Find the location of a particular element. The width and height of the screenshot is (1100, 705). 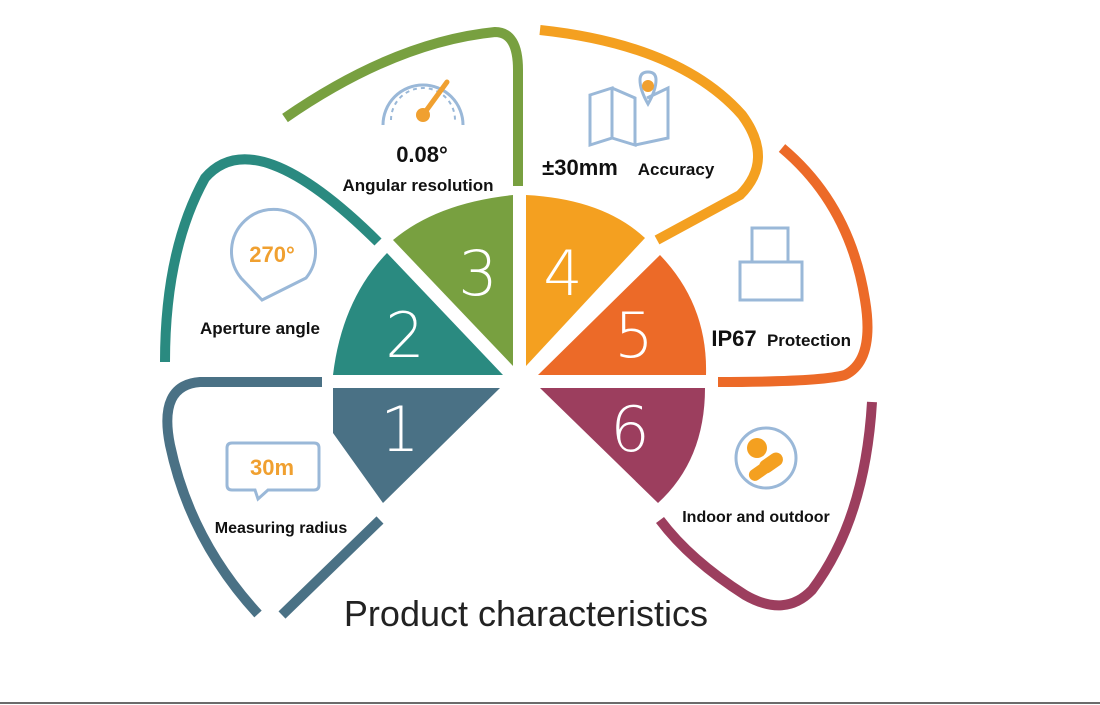

map-pin-dot is located at coordinates (648, 86).